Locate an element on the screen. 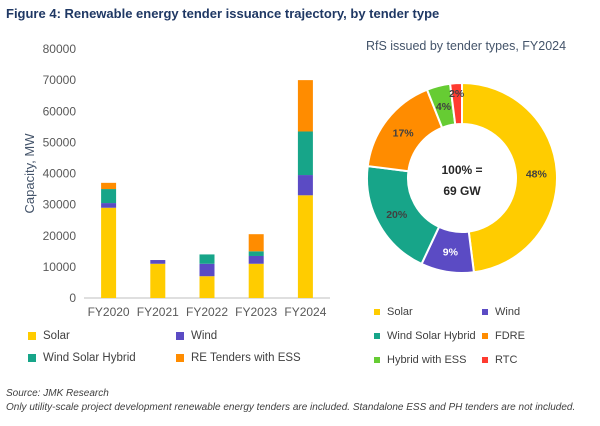 The width and height of the screenshot is (600, 426). x-tick-label: FY2020 is located at coordinates (109, 312).